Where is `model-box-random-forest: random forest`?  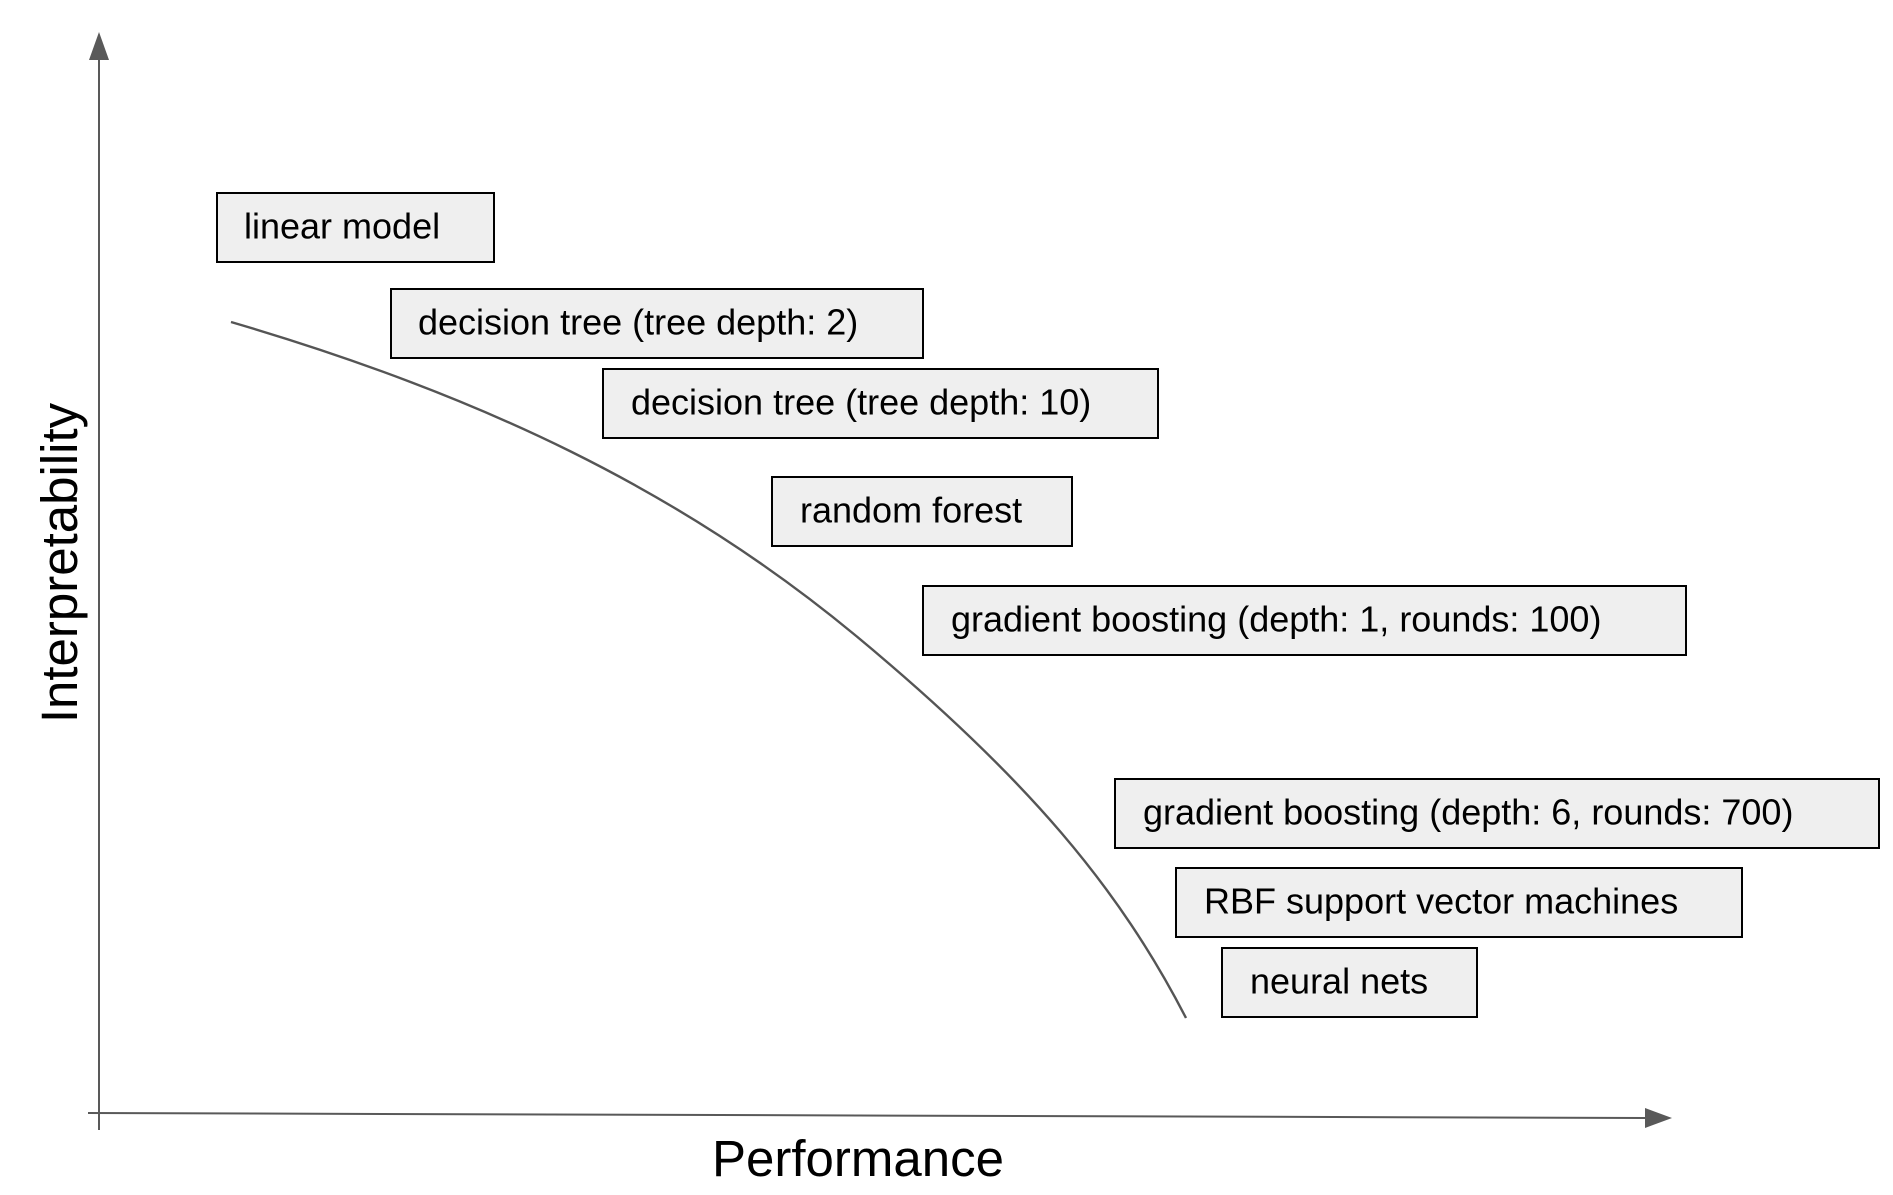
model-box-random-forest: random forest is located at coordinates (922, 511).